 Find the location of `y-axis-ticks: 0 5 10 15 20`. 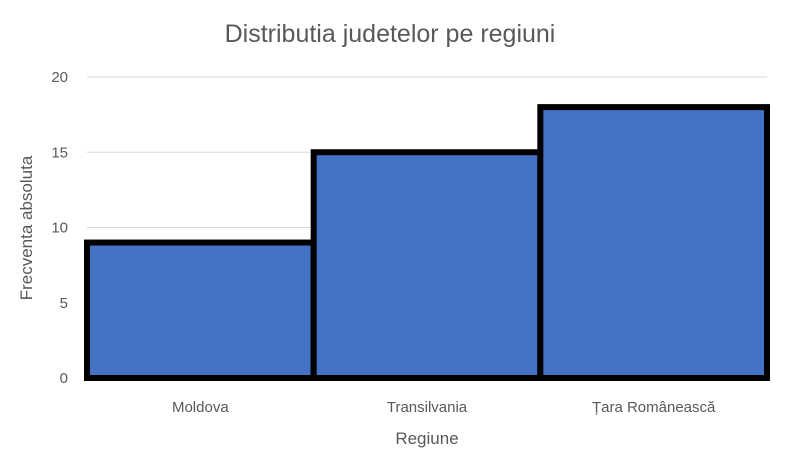

y-axis-ticks: 0 5 10 15 20 is located at coordinates (59, 228).